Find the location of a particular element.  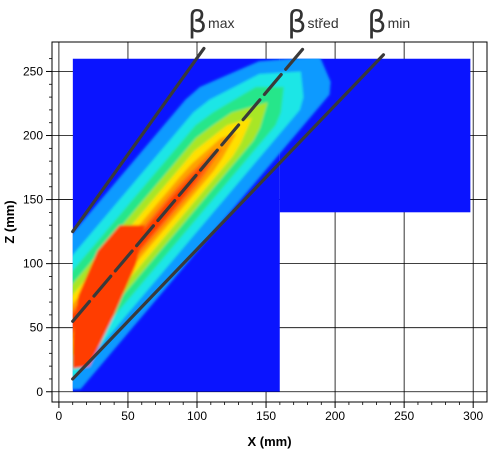

x-axis-title: X (mm) is located at coordinates (269, 441).